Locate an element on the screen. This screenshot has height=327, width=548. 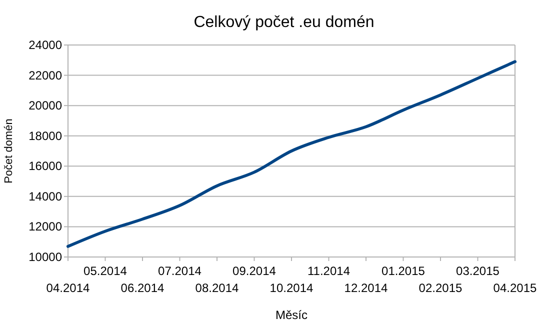
x-tick-label: 12.2014 is located at coordinates (366, 288).